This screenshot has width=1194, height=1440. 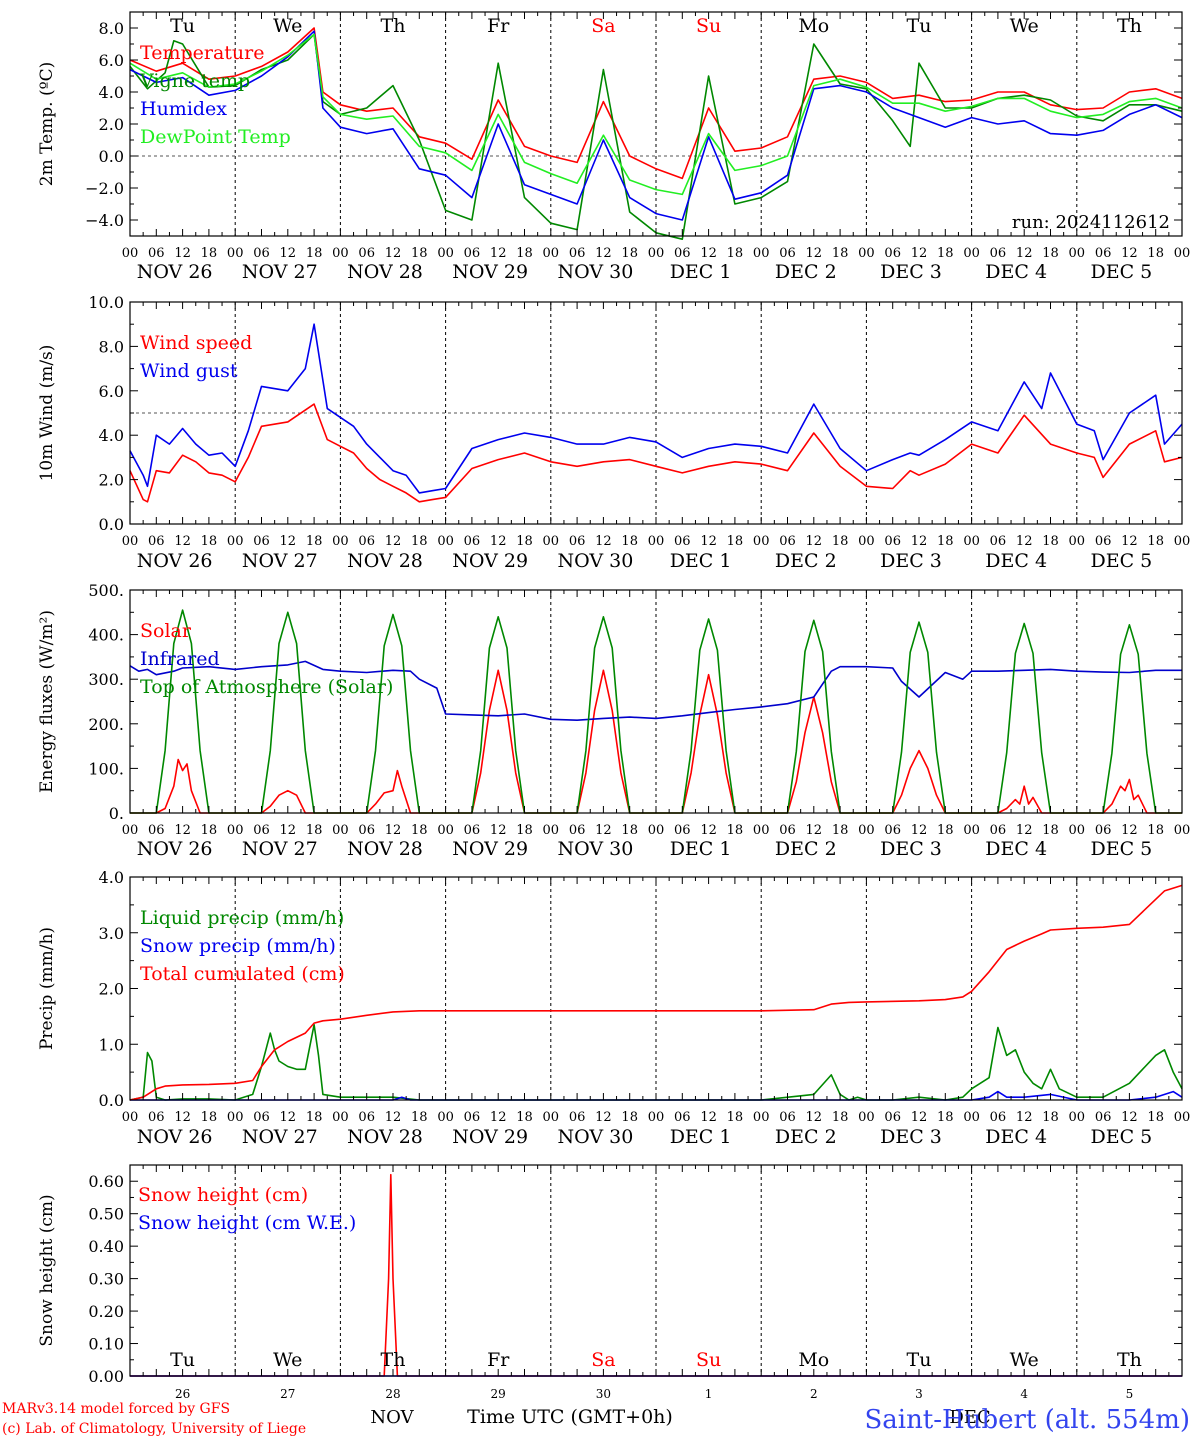 I want to click on series-line-solar, so click(x=656, y=741).